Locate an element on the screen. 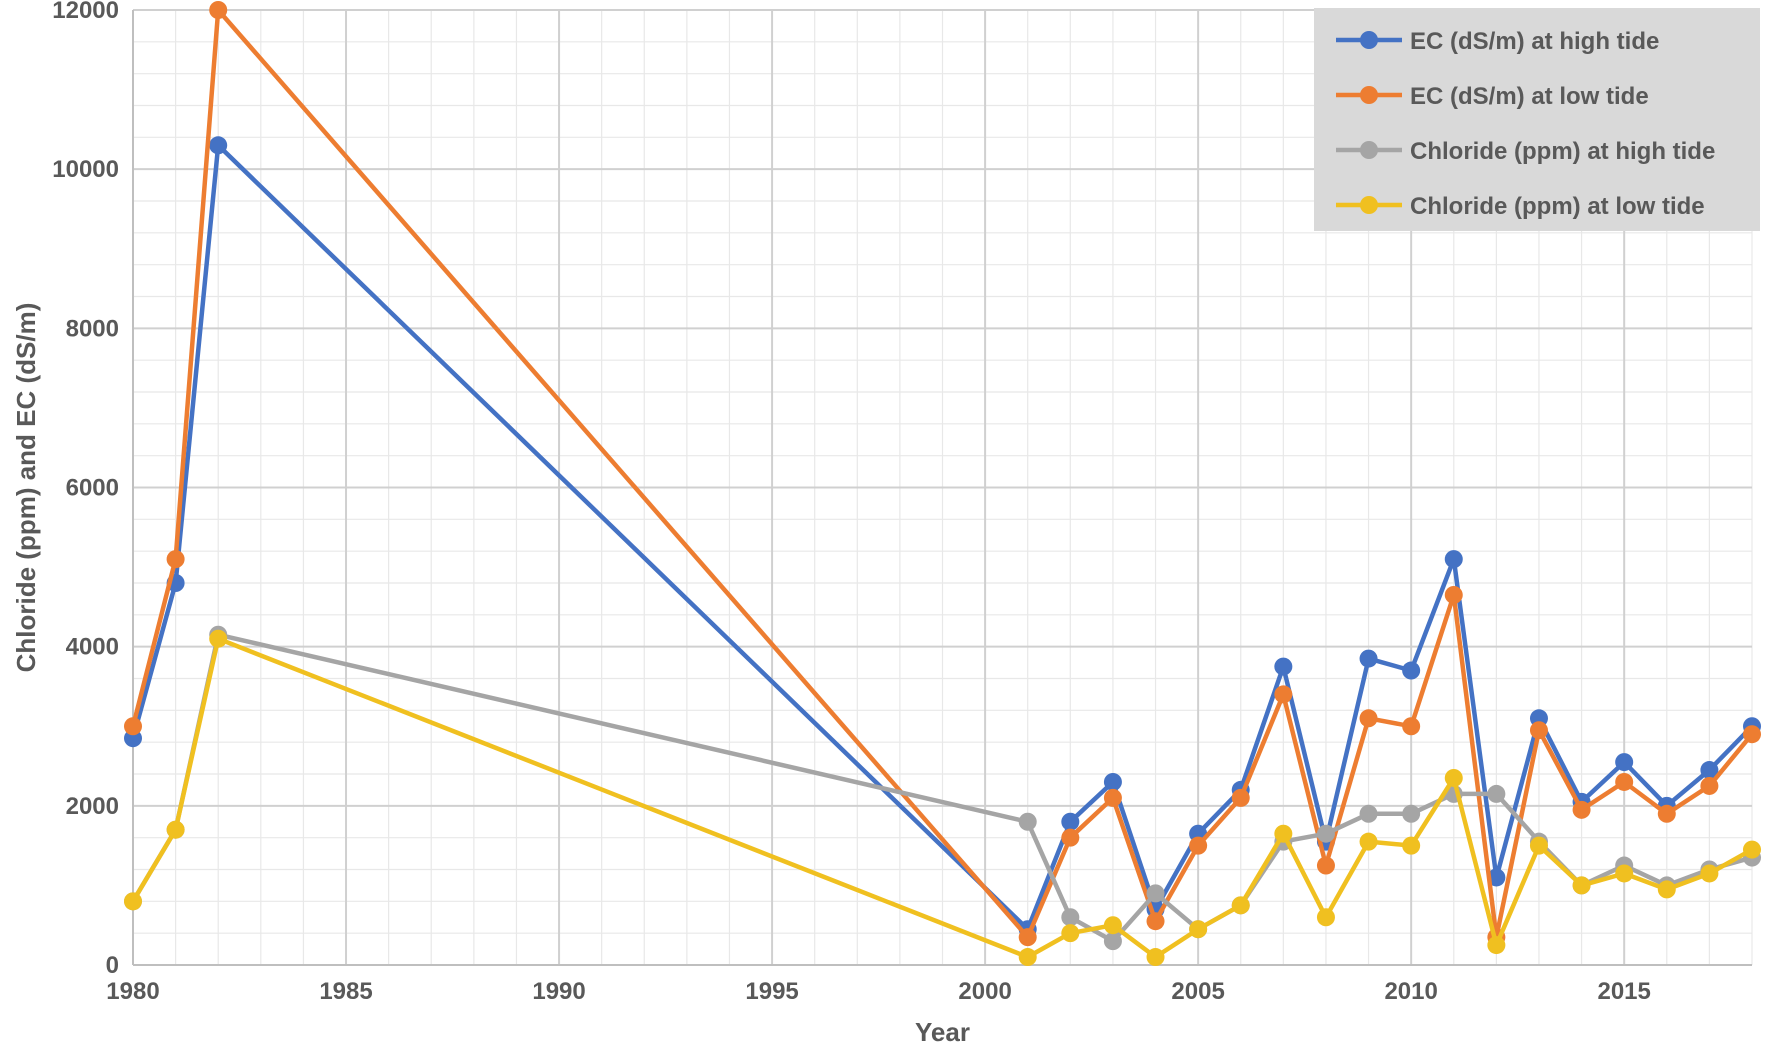 The height and width of the screenshot is (1049, 1772). legend-label: EC (dS/m) at high tide is located at coordinates (1534, 41).